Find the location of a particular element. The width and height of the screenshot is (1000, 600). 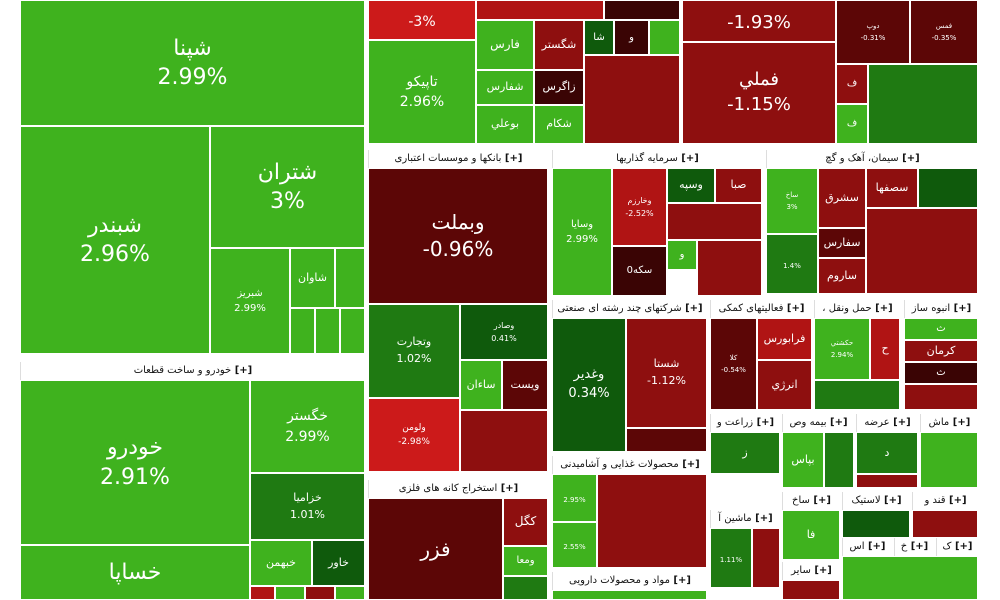

treemap-tile: ساخ 3% is located at coordinates (792, 201).